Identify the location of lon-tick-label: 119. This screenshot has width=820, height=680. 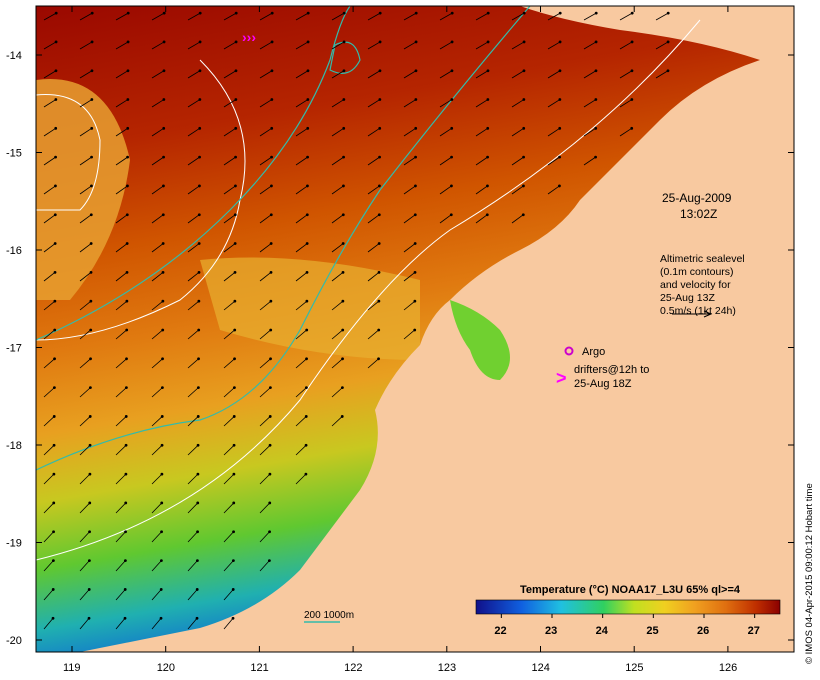
(72, 668).